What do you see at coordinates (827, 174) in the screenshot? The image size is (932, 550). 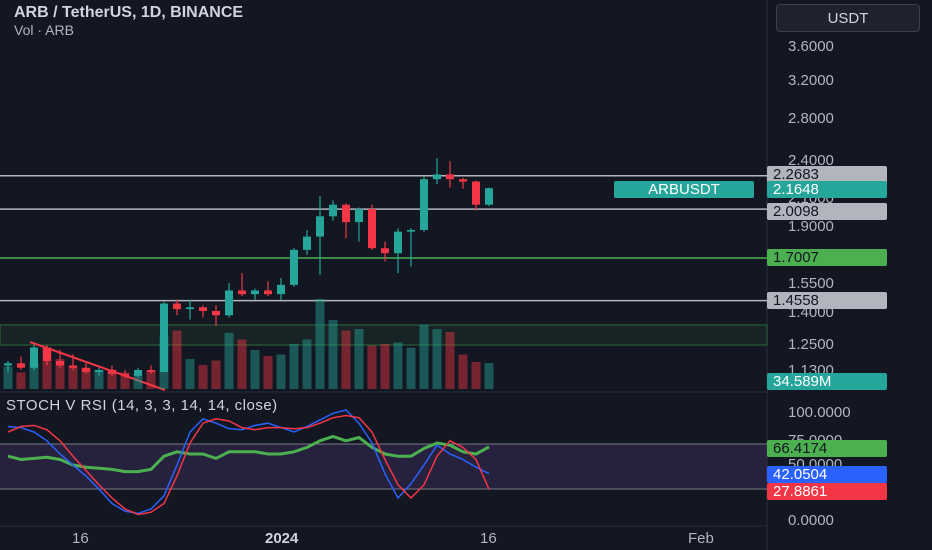 I see `level-tag-resistance-top: 2.2683` at bounding box center [827, 174].